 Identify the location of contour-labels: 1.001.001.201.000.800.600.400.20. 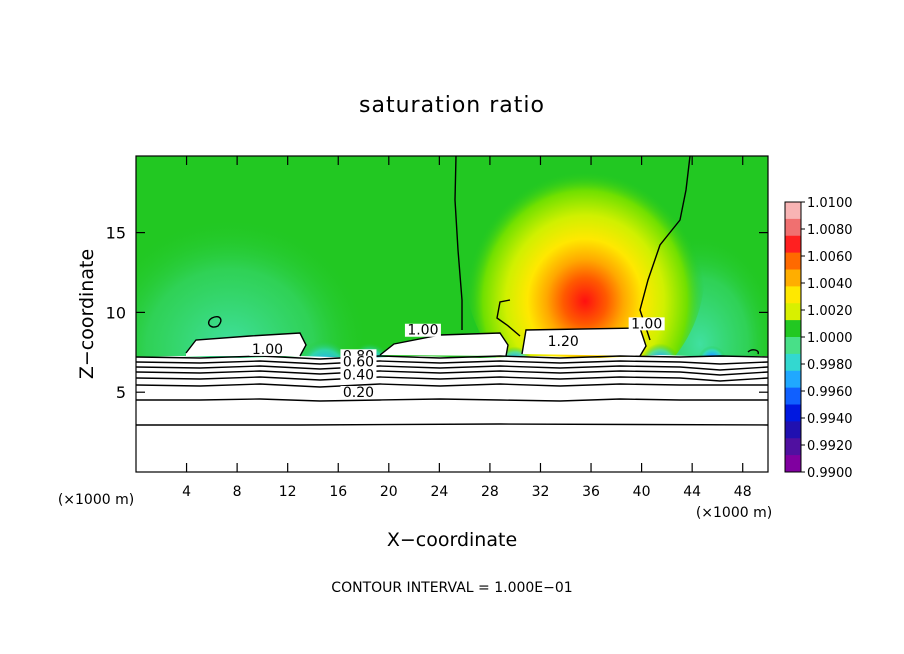
(457, 358).